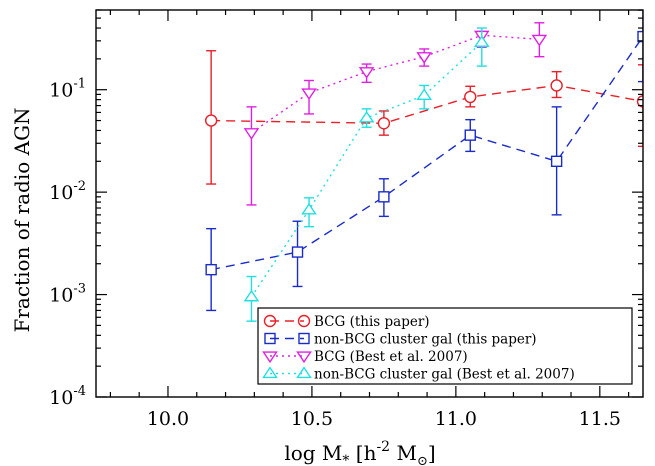 The width and height of the screenshot is (655, 466). I want to click on x-axis-label-main: log M, so click(313, 453).